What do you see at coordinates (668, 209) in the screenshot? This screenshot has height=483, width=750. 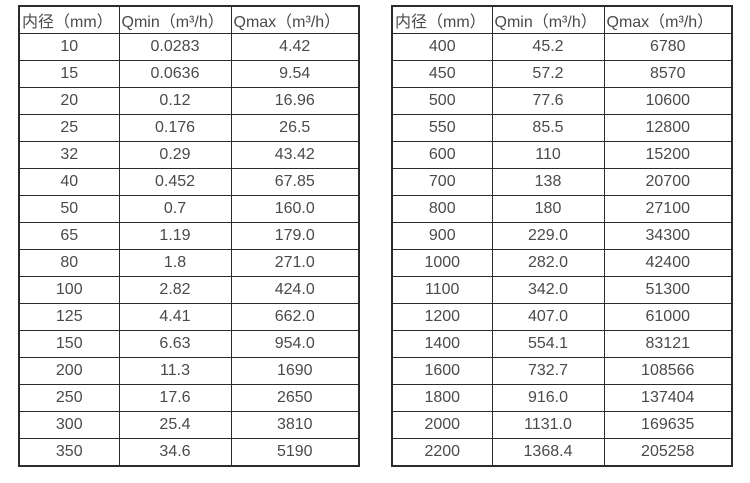 I see `cell-qmax: 27100` at bounding box center [668, 209].